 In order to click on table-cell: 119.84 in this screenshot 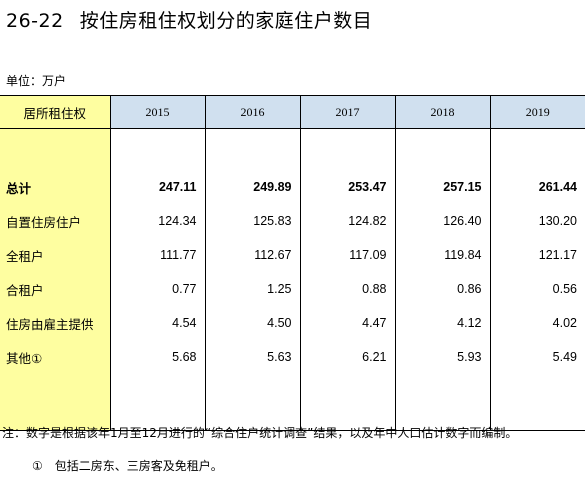, I will do `click(442, 255)`.